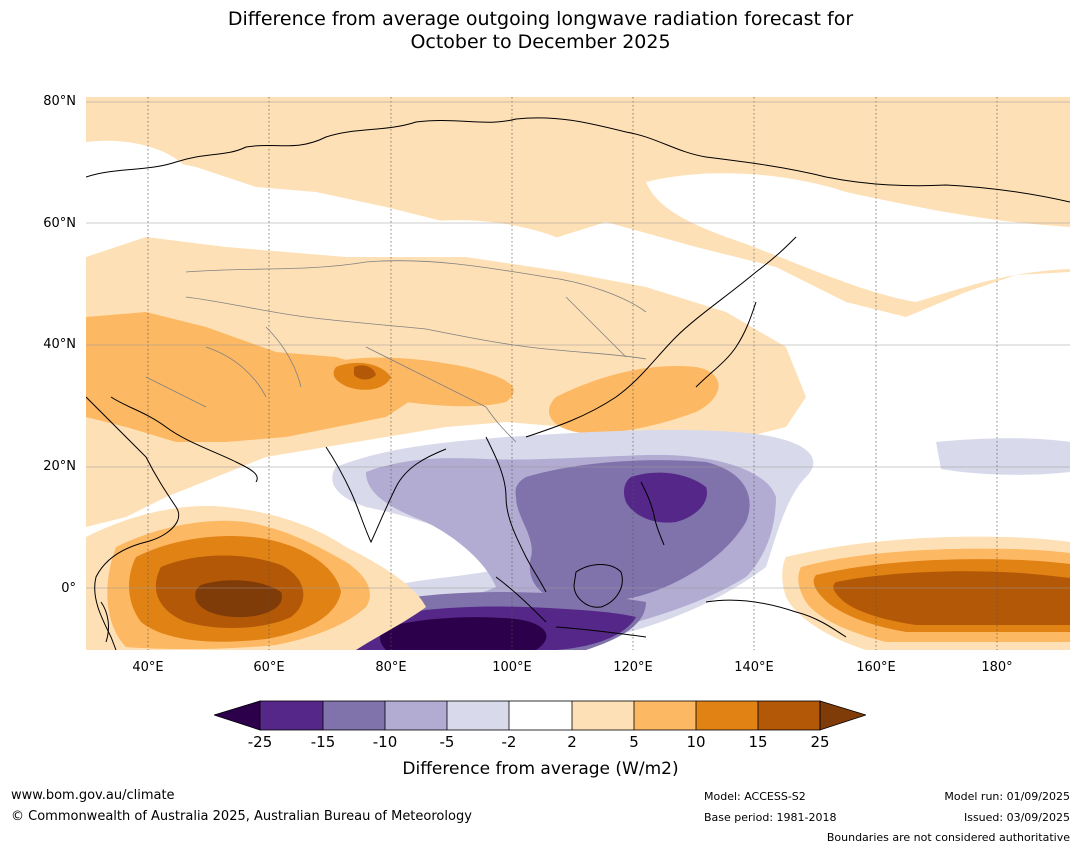 This screenshot has height=850, width=1081. What do you see at coordinates (843, 715) in the screenshot?
I see `colorbar-high-extend` at bounding box center [843, 715].